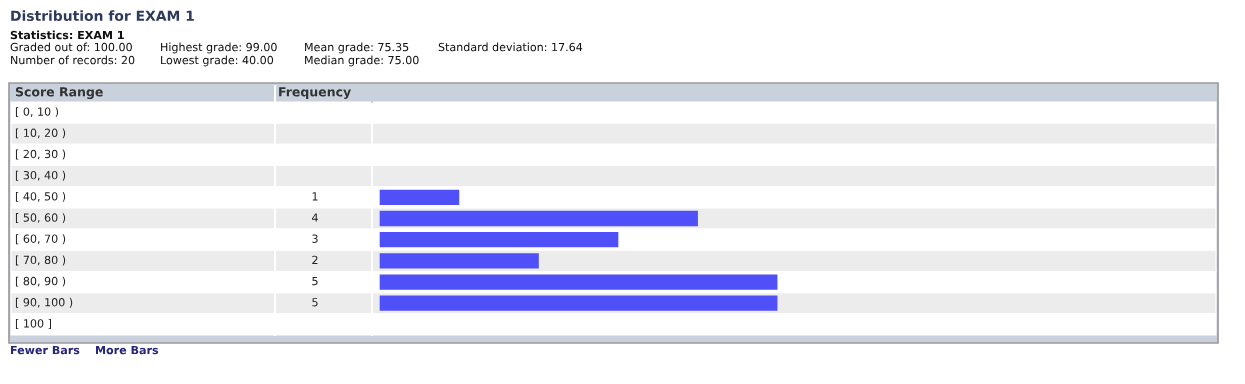 The image size is (1245, 384). Describe the element at coordinates (40, 175) in the screenshot. I see `y-tick-label: [ 30, 40 )` at that location.